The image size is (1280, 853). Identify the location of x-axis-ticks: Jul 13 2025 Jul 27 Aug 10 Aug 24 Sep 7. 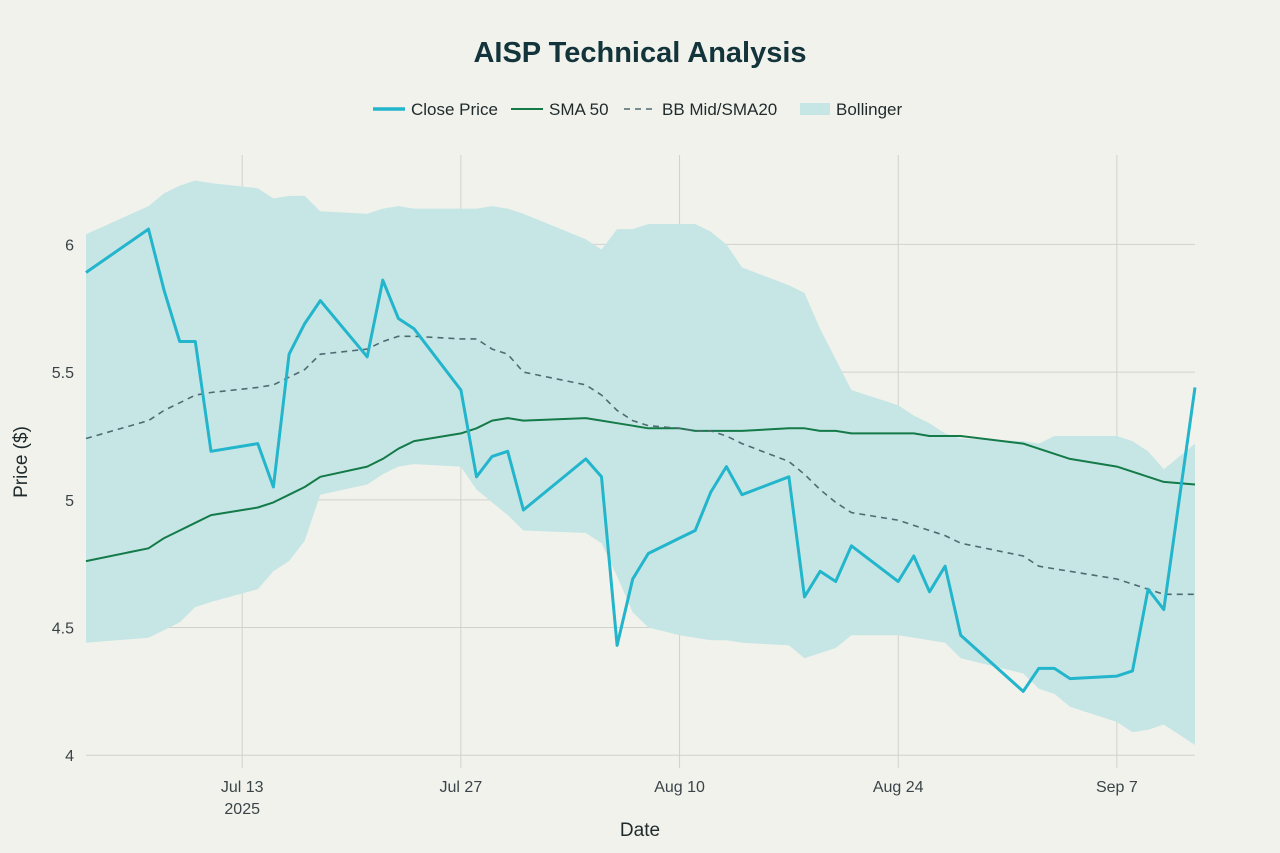
(679, 798).